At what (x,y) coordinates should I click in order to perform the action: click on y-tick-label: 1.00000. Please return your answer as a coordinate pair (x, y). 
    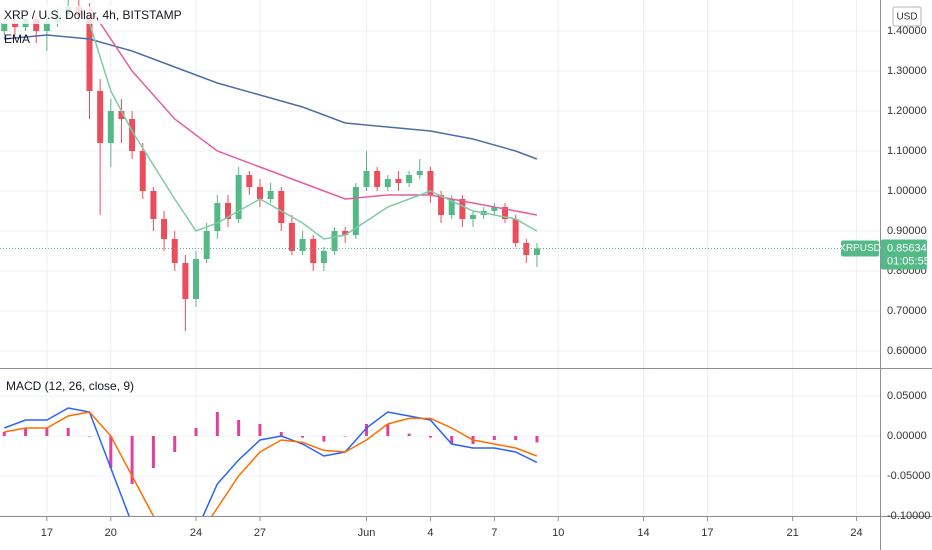
    Looking at the image, I should click on (907, 191).